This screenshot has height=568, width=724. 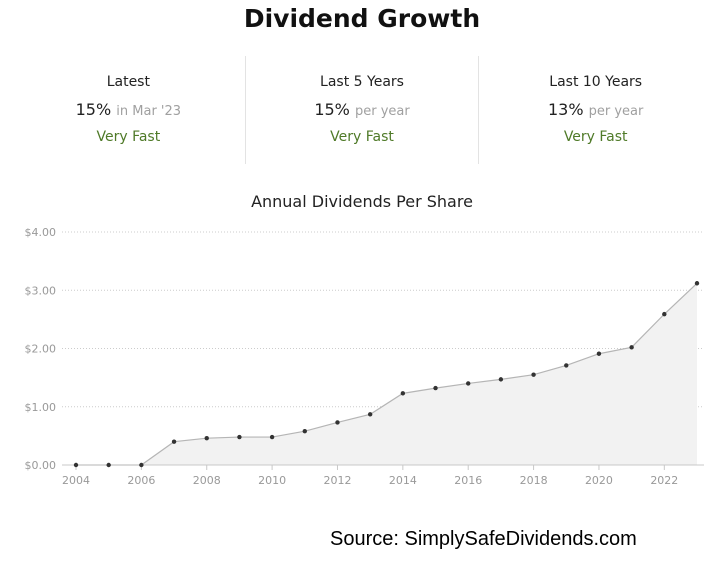 I want to click on y-tick-label: $0.00, so click(x=41, y=465).